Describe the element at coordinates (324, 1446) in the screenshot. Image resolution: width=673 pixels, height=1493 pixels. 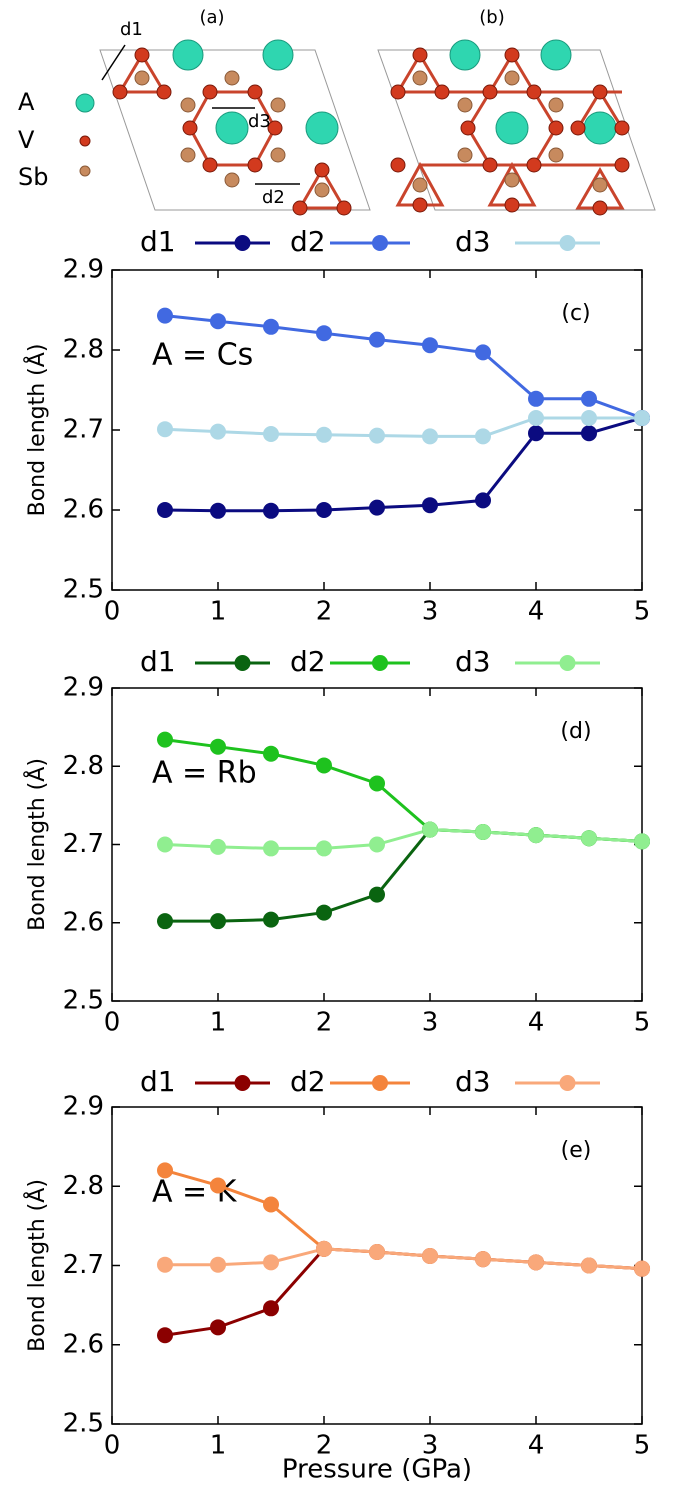
I see `x-tick-label: 2` at that location.